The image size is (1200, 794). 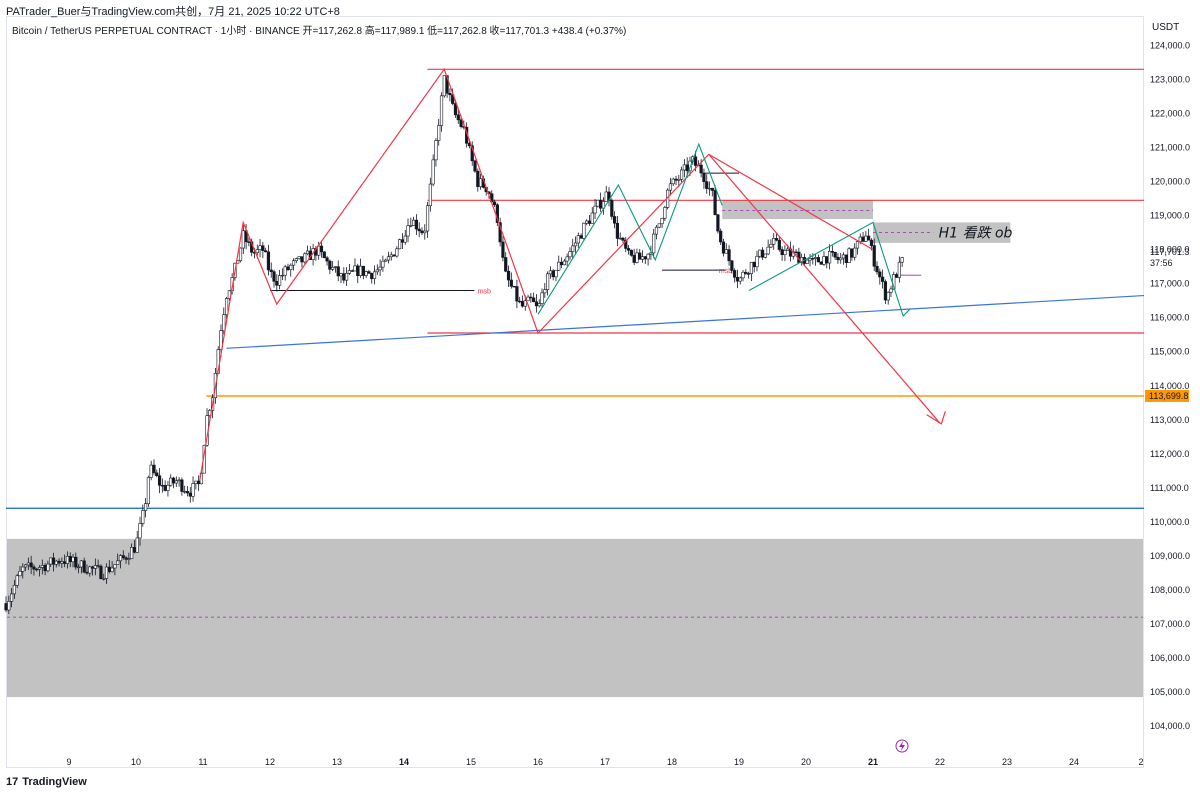 What do you see at coordinates (270, 762) in the screenshot?
I see `x-tick-label: 12` at bounding box center [270, 762].